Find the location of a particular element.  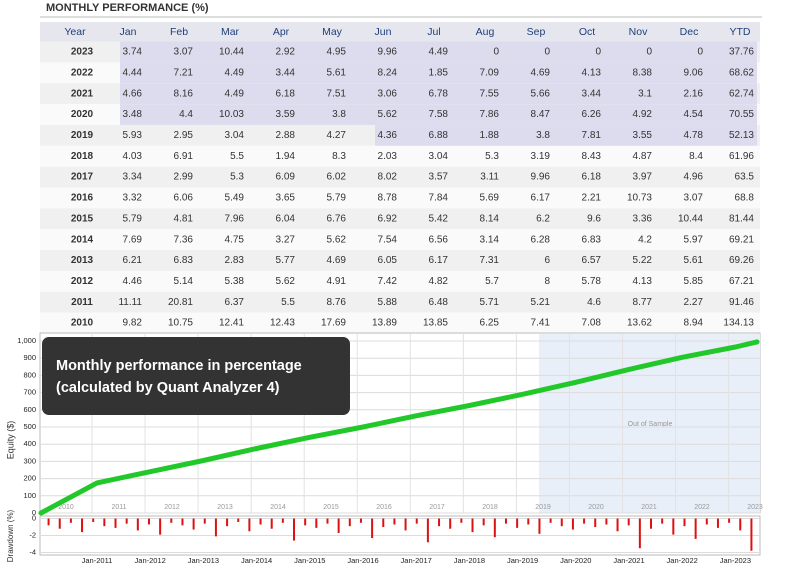

value-cell: 7.09 is located at coordinates (490, 72).